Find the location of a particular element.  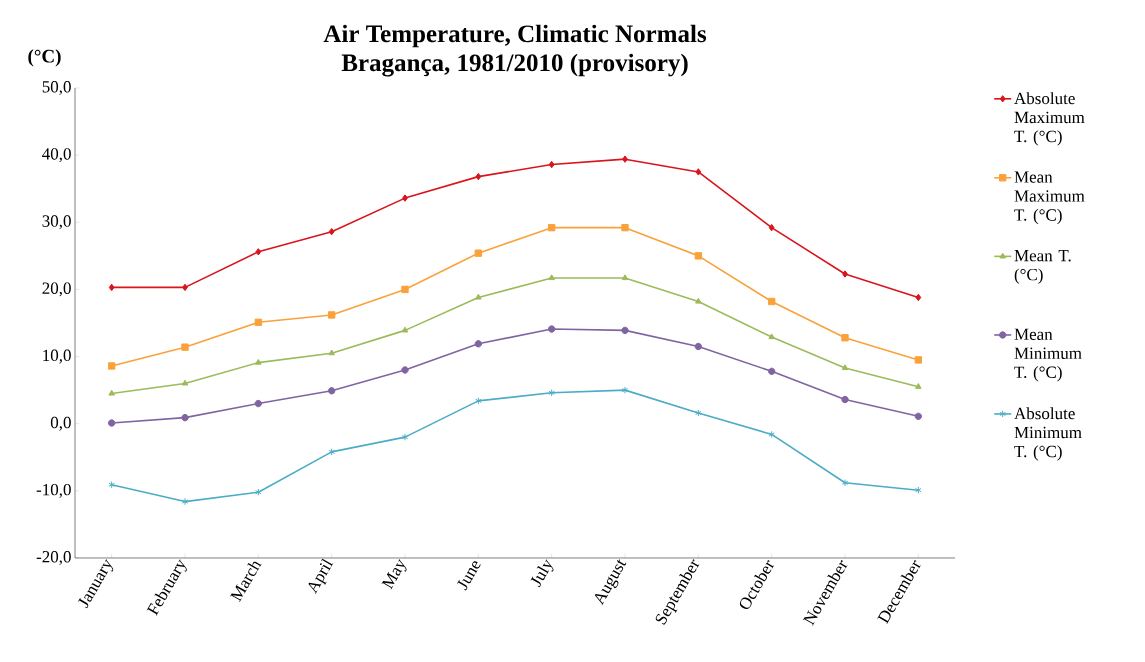

legend-label: Absolute Minimum T. (°C) is located at coordinates (1048, 434).